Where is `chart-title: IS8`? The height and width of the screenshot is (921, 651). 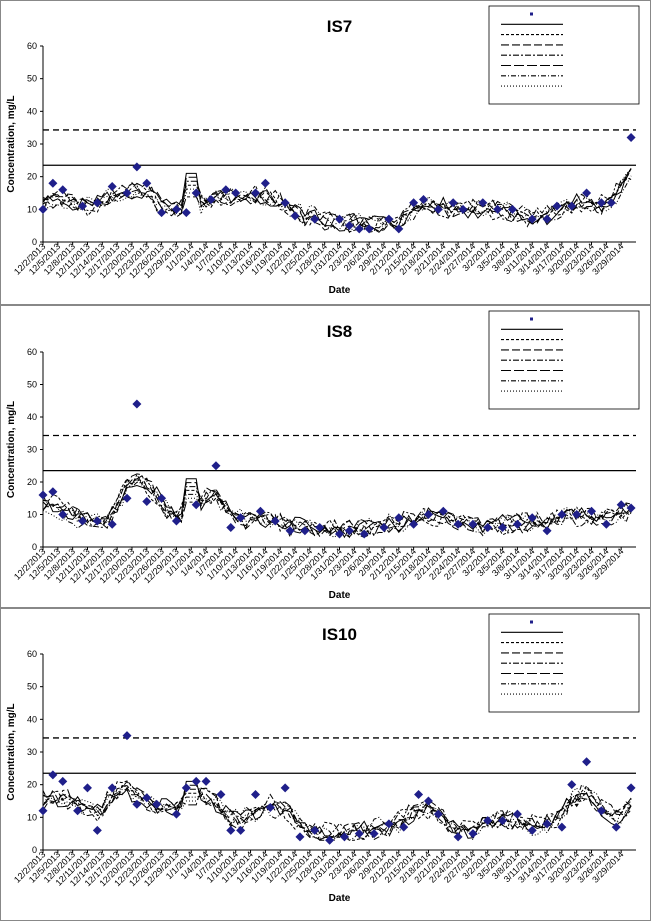 chart-title: IS8 is located at coordinates (340, 331).